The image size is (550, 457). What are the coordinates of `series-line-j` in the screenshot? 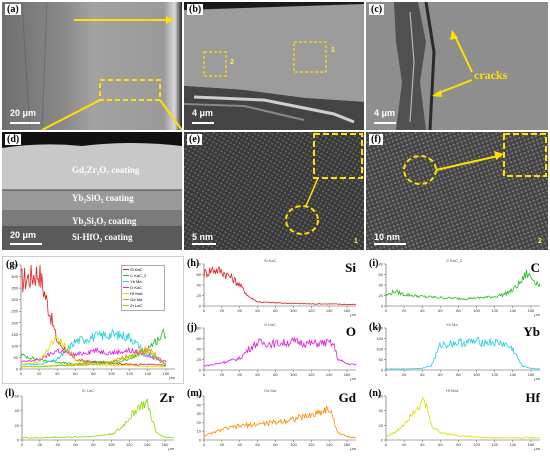 It's located at (280, 351).